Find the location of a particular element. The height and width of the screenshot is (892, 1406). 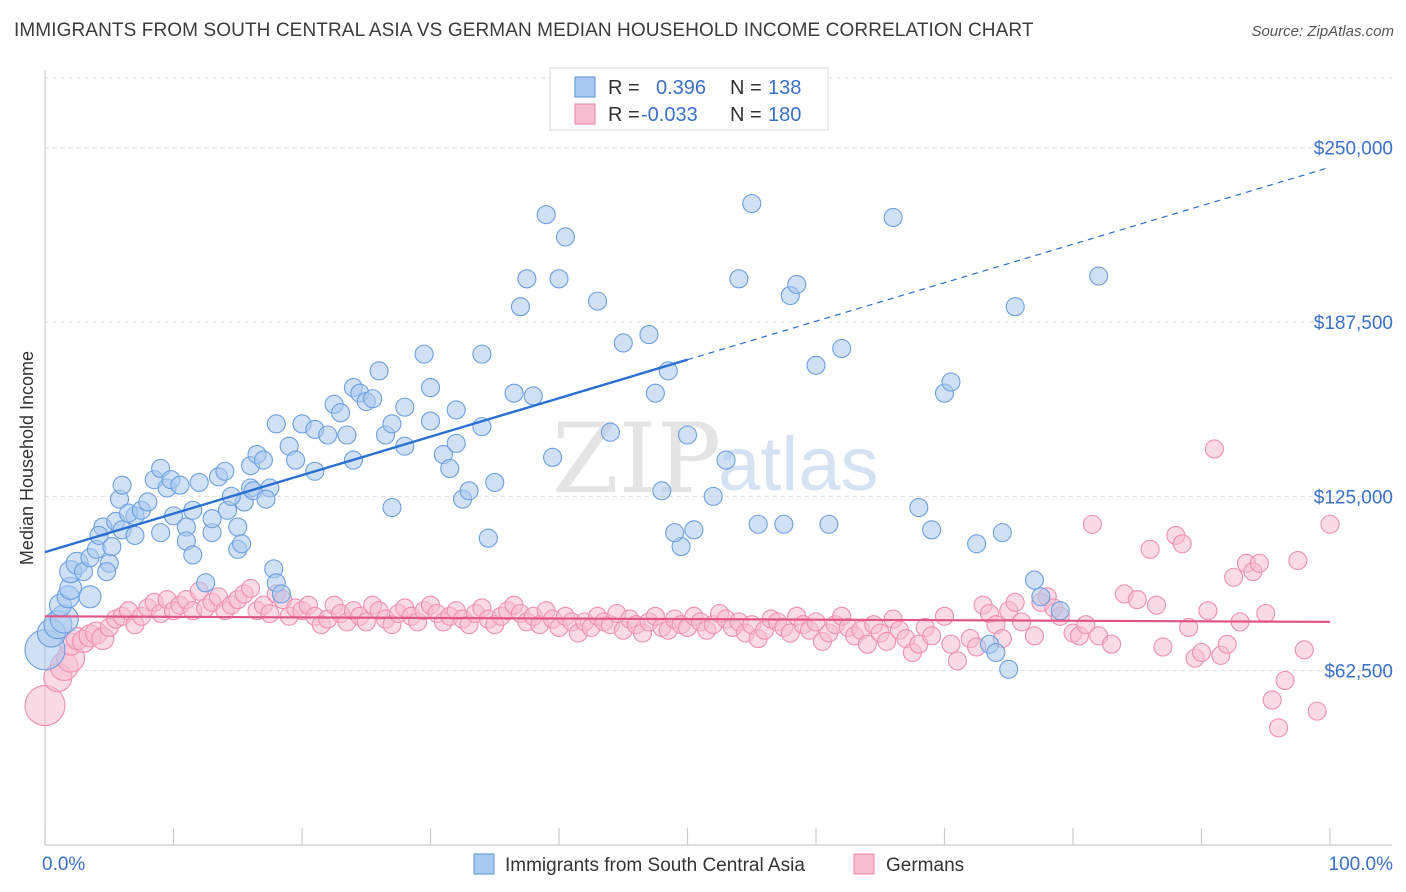

legend-r-value-blue: 0.396 is located at coordinates (681, 88).